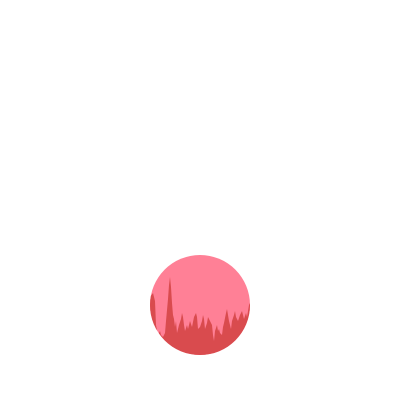 The width and height of the screenshot is (400, 400). What do you see at coordinates (200, 316) in the screenshot?
I see `skyline-silhouette` at bounding box center [200, 316].